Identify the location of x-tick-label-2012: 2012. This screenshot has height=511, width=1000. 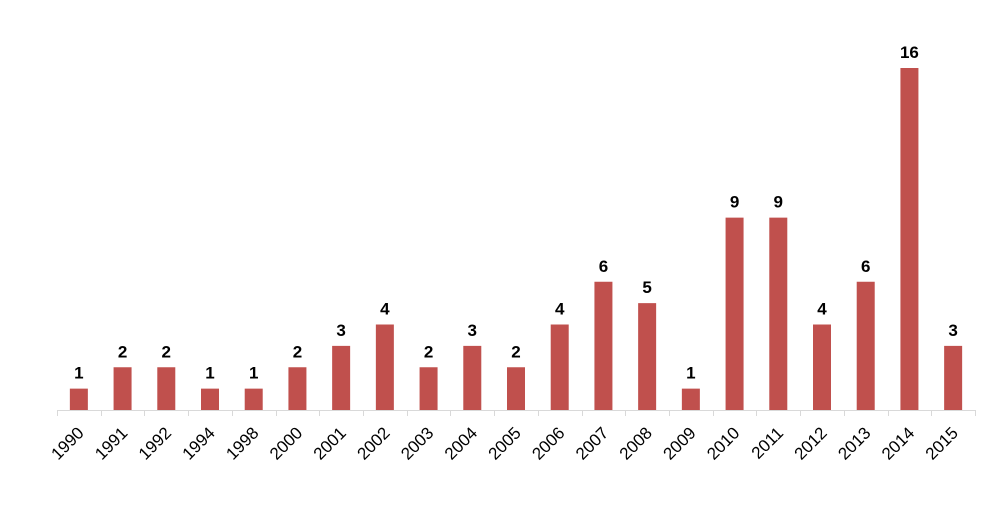
(811, 443).